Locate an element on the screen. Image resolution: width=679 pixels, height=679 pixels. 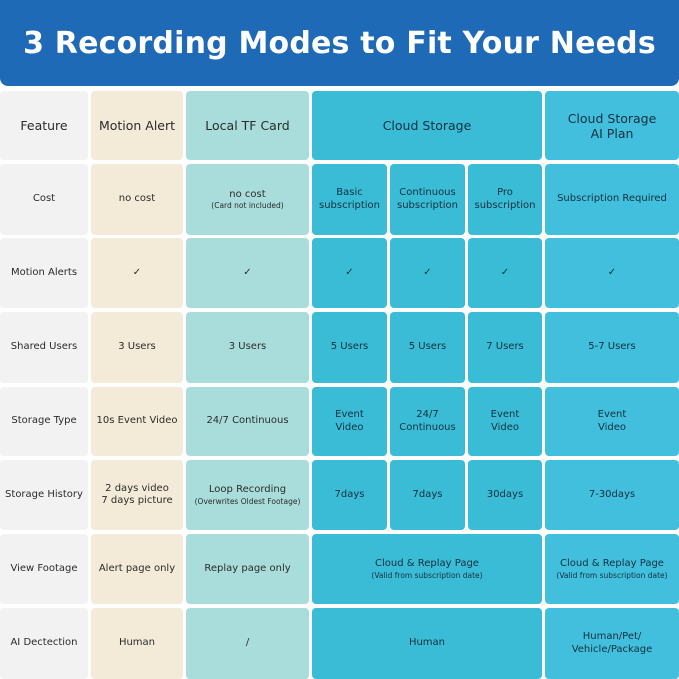
cell-text: Vehicle/Package is located at coordinates (612, 649).